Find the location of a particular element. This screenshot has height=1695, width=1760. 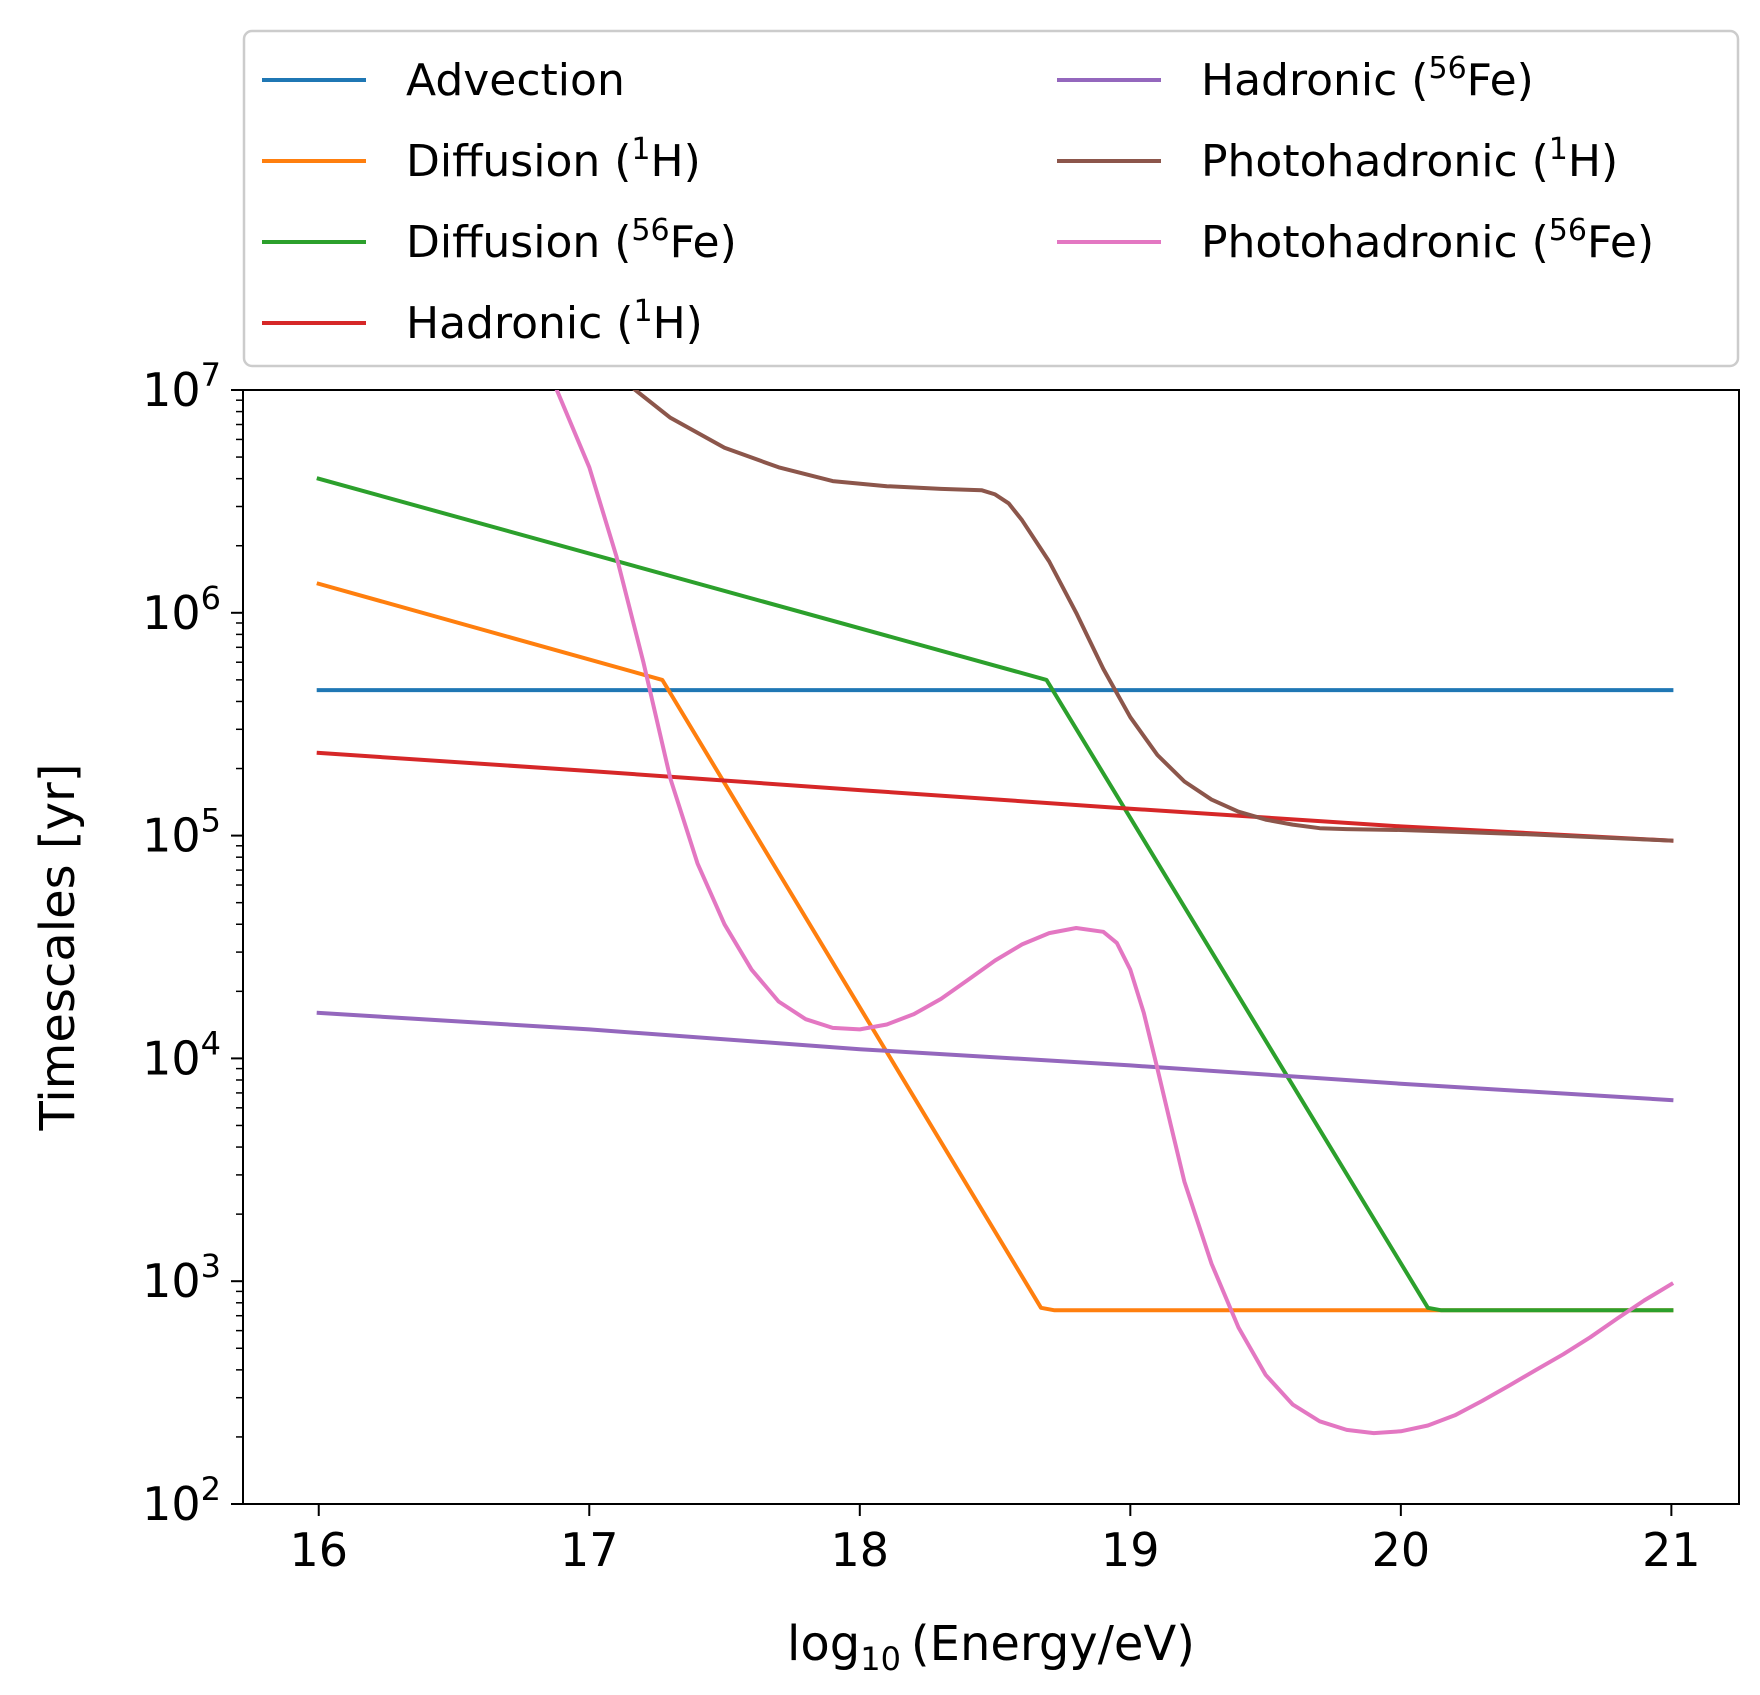

y-tick-label: 10⁵ is located at coordinates (181, 832).